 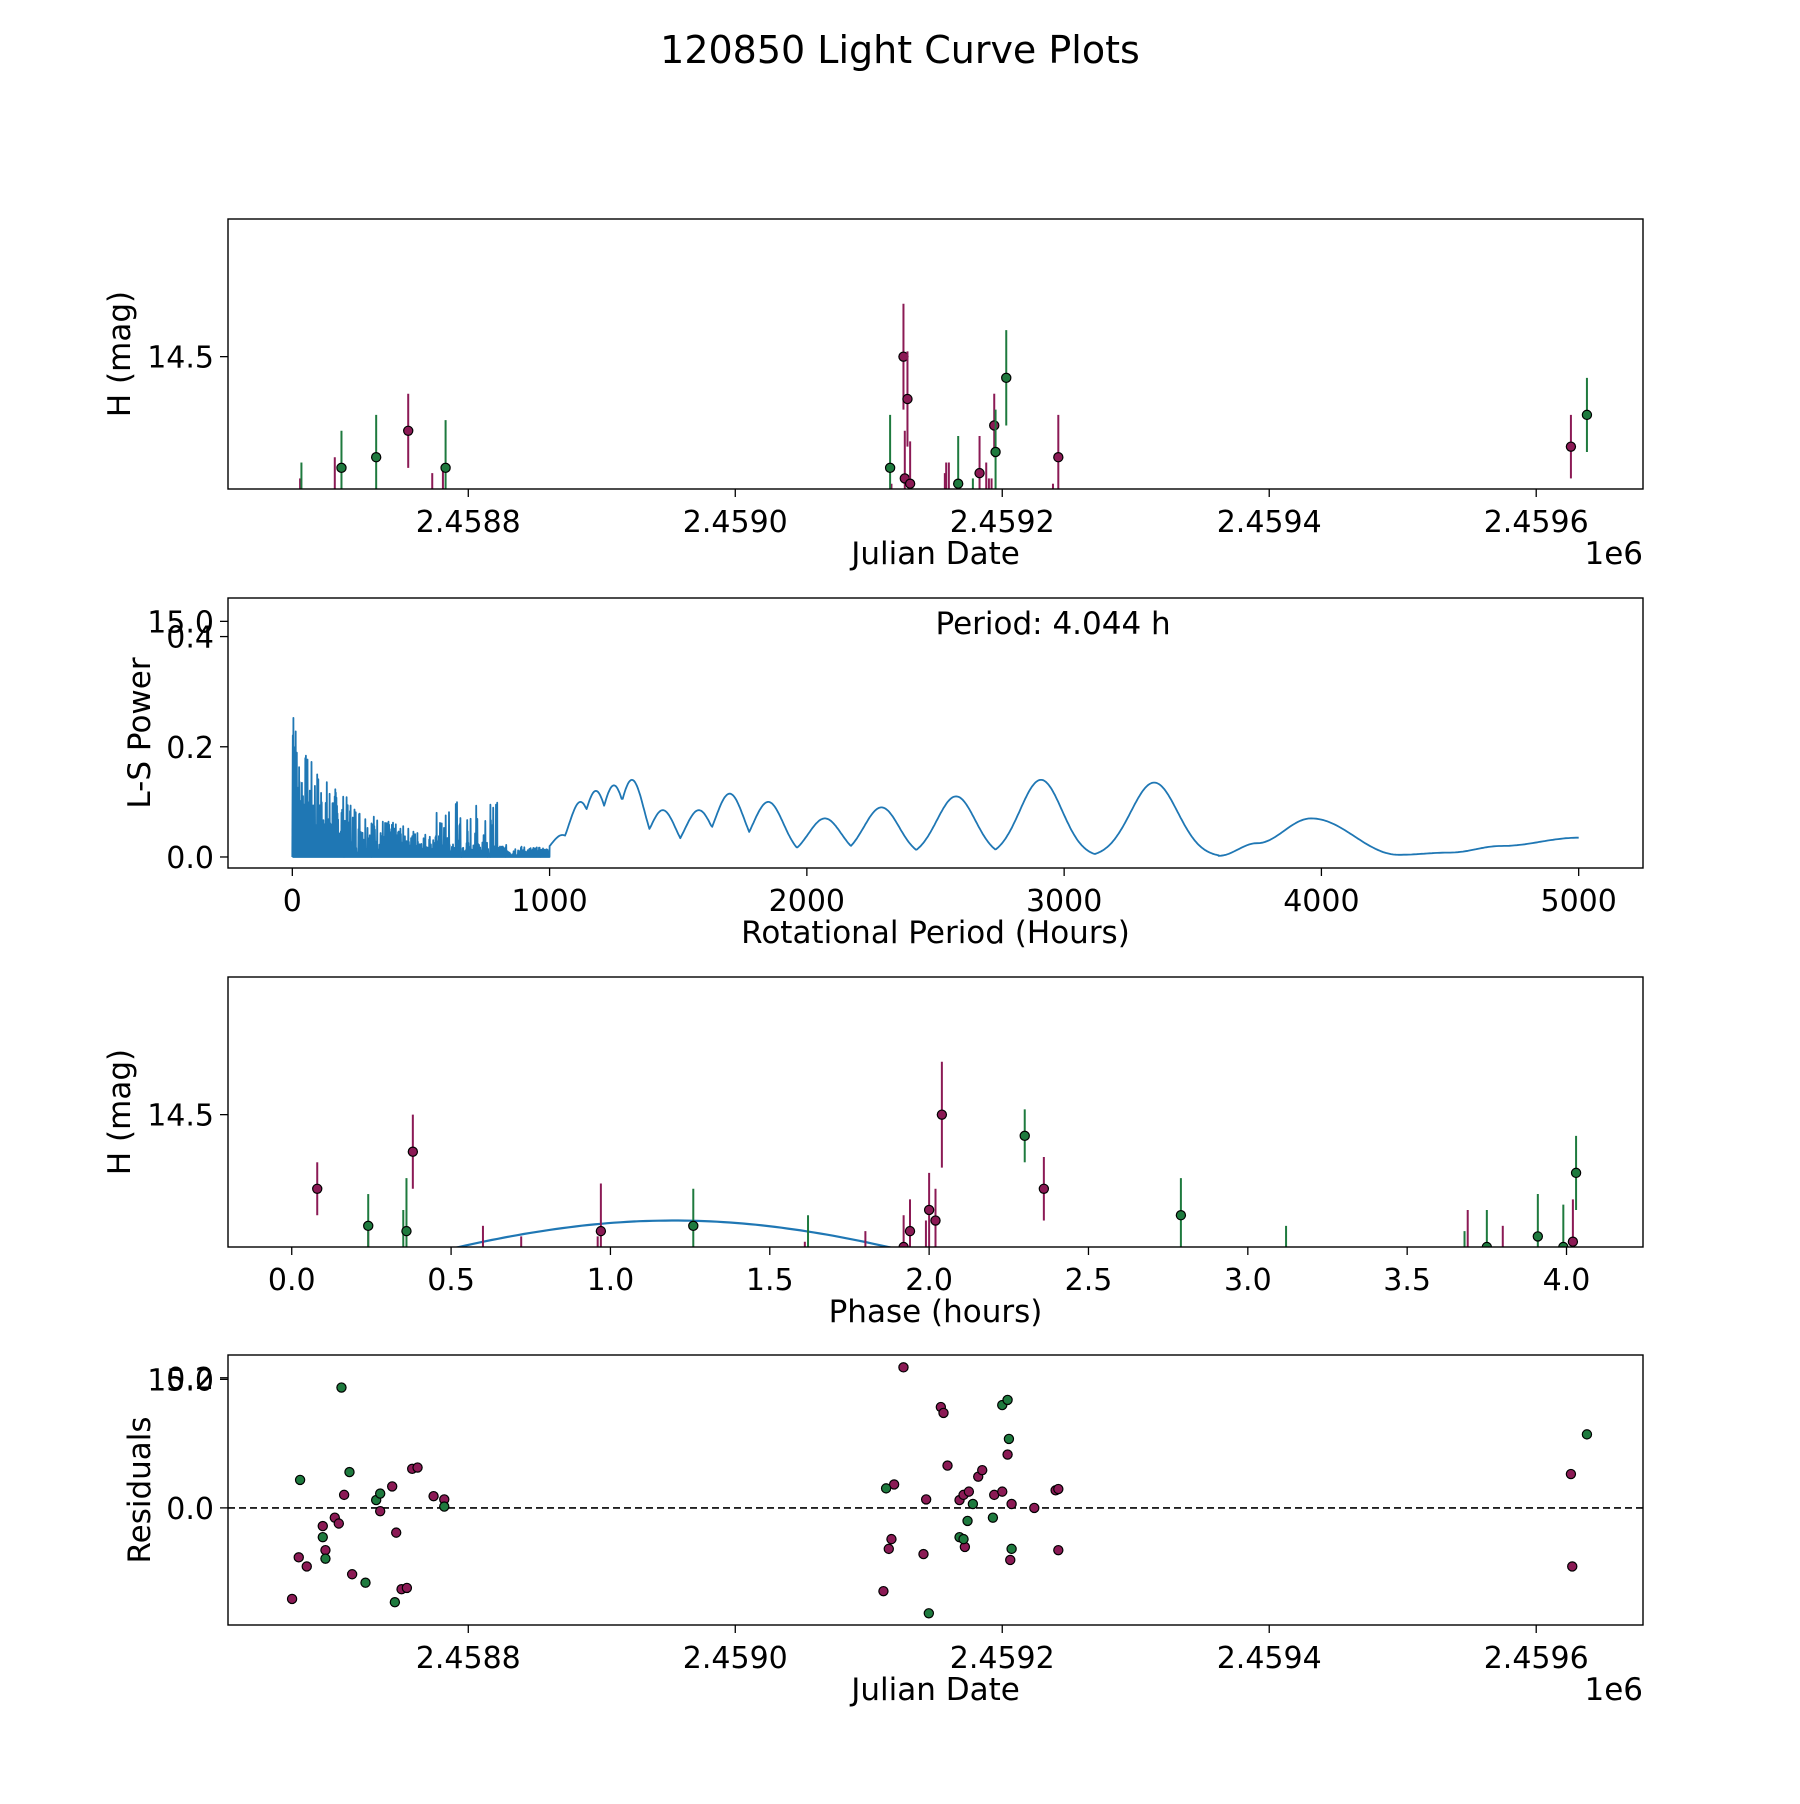 What do you see at coordinates (1567, 1280) in the screenshot?
I see `x-tick-label: 4.0` at bounding box center [1567, 1280].